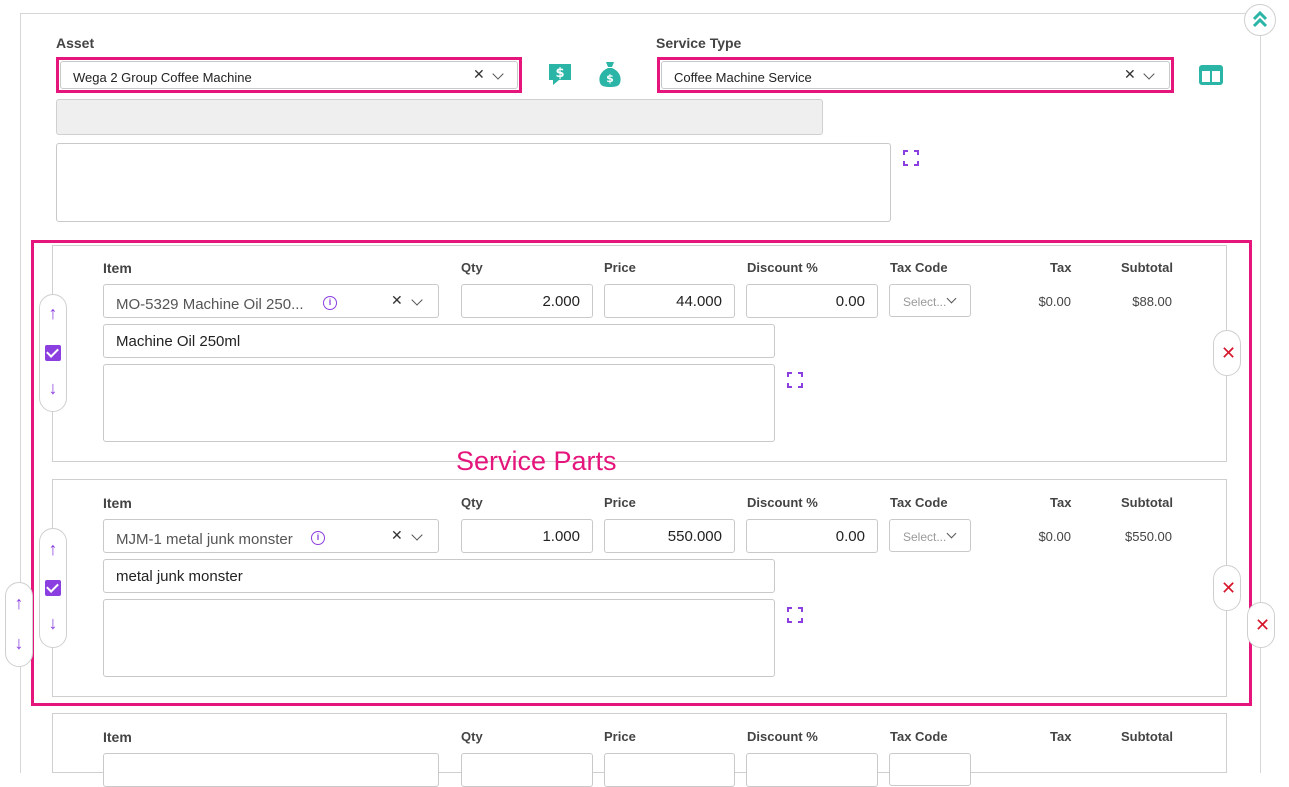  I want to click on price-chat-button: $, so click(560, 74).